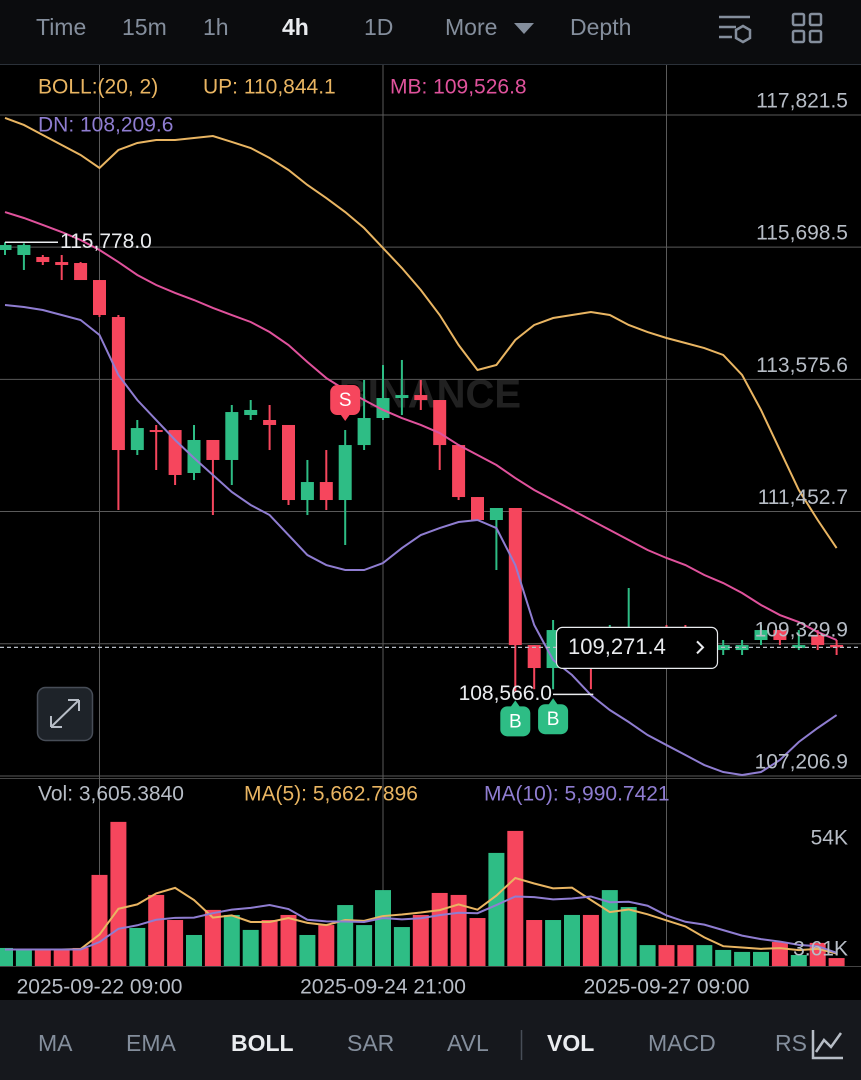 Image resolution: width=861 pixels, height=1080 pixels. I want to click on icon-path, so click(827, 1045).